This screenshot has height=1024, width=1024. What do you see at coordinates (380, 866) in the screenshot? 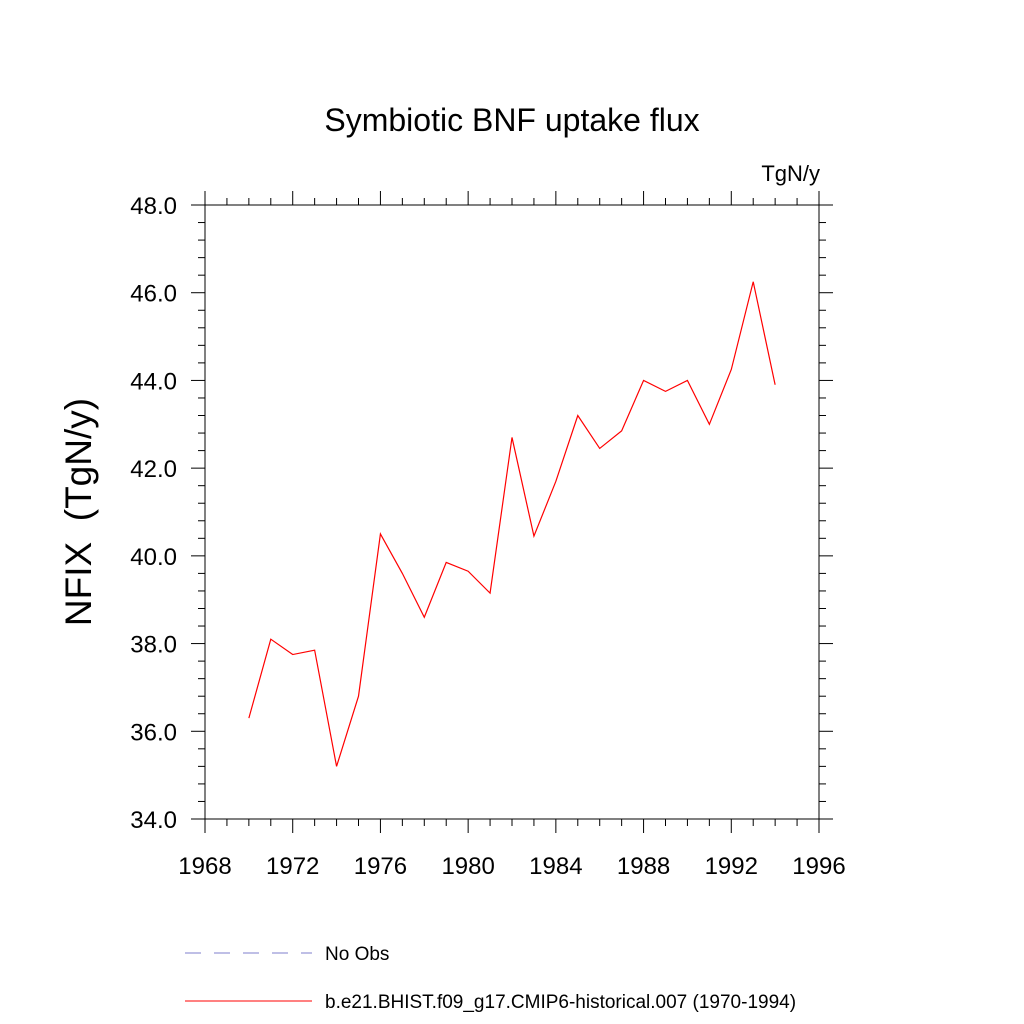
I see `x-tick-label: 1976` at bounding box center [380, 866].